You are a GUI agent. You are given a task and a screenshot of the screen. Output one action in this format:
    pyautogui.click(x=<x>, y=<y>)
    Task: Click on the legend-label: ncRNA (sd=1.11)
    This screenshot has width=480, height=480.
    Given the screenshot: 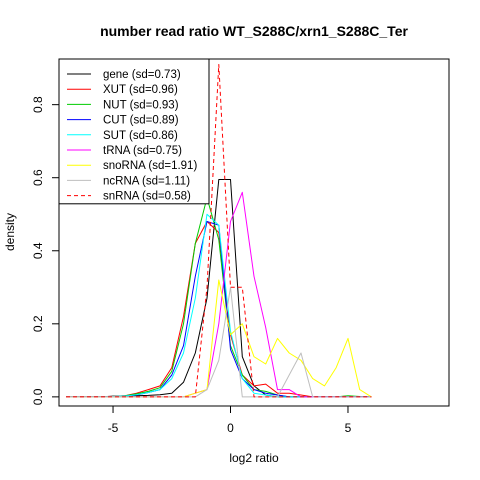 What is the action you would take?
    pyautogui.click(x=146, y=181)
    